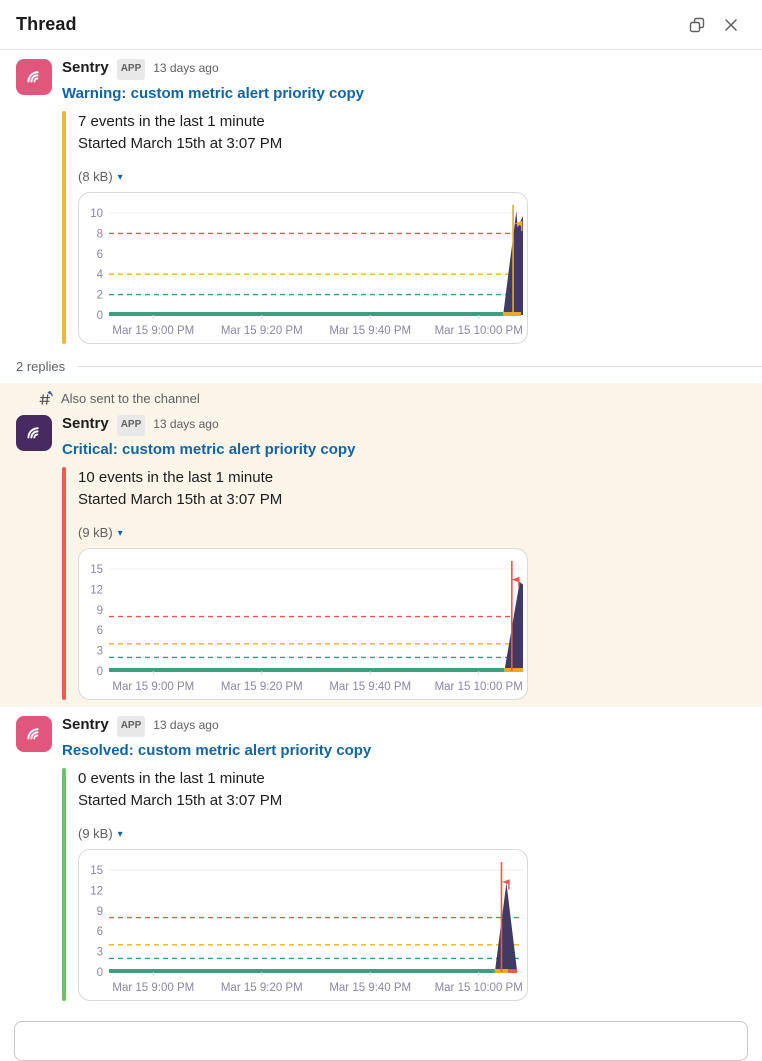 Image resolution: width=762 pixels, height=1061 pixels. I want to click on channel-hash-arrow-icon, so click(45, 398).